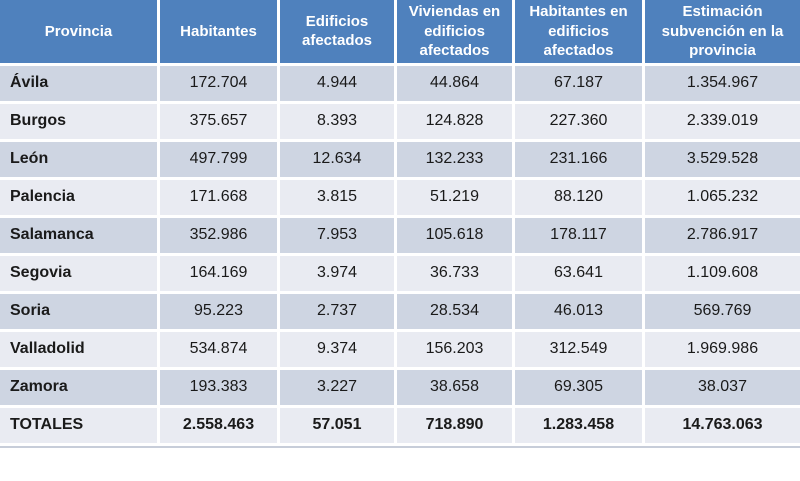 The width and height of the screenshot is (800, 481). Describe the element at coordinates (338, 33) in the screenshot. I see `column-header-edificios-afectados: Edificios afectados` at that location.